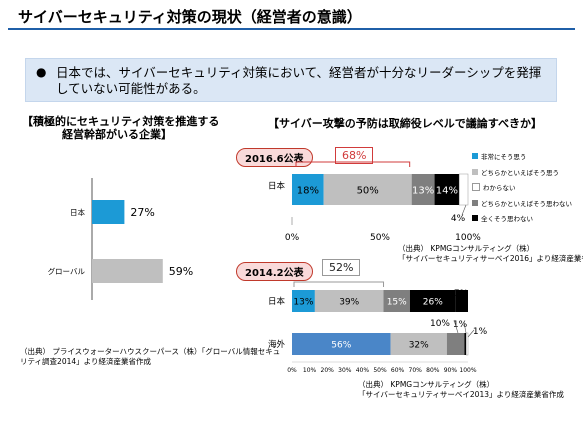 Image resolution: width=583 pixels, height=437 pixels. Describe the element at coordinates (461, 294) in the screenshot. I see `annotation-7pct: 7%` at that location.